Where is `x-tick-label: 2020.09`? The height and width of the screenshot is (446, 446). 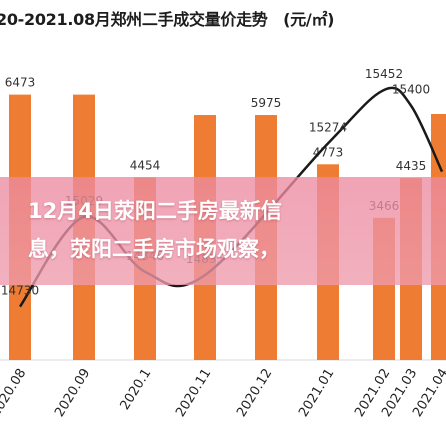 x-tick-label: 2020.09 is located at coordinates (72, 393).